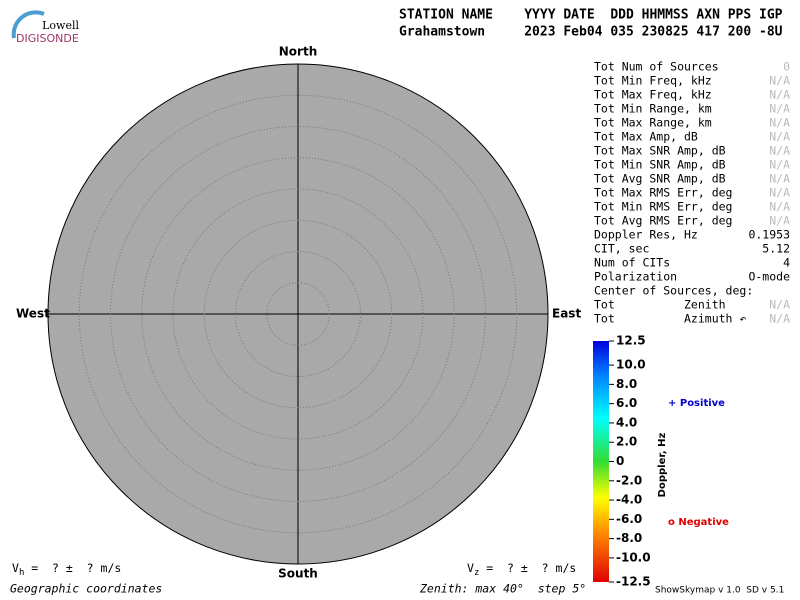 Image resolution: width=800 pixels, height=600 pixels. What do you see at coordinates (626, 403) in the screenshot?
I see `colorbar-tick-label: 6.0` at bounding box center [626, 403].